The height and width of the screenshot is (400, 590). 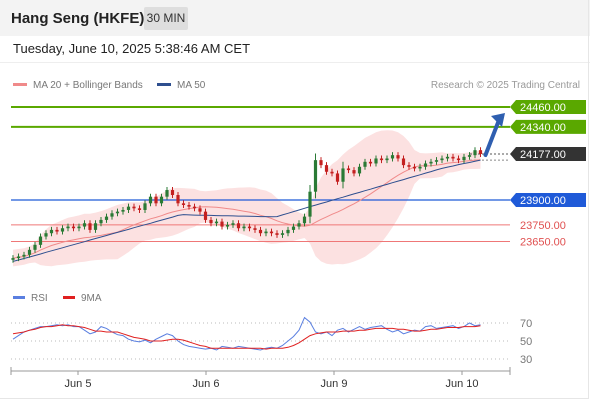 What do you see at coordinates (543, 226) in the screenshot?
I see `support-tag-1-text: 23750.00` at bounding box center [543, 226].